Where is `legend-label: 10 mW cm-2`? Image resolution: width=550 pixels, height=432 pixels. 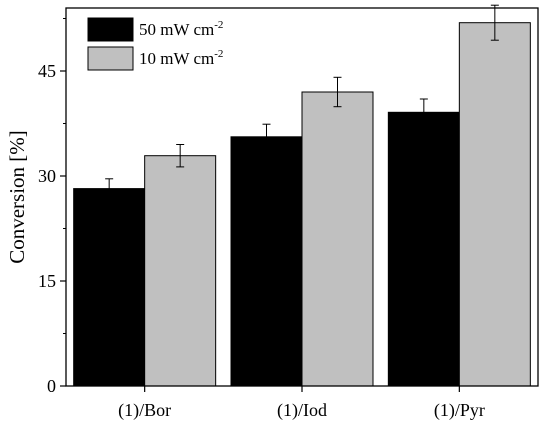
legend-label: 10 mW cm-2 is located at coordinates (181, 58).